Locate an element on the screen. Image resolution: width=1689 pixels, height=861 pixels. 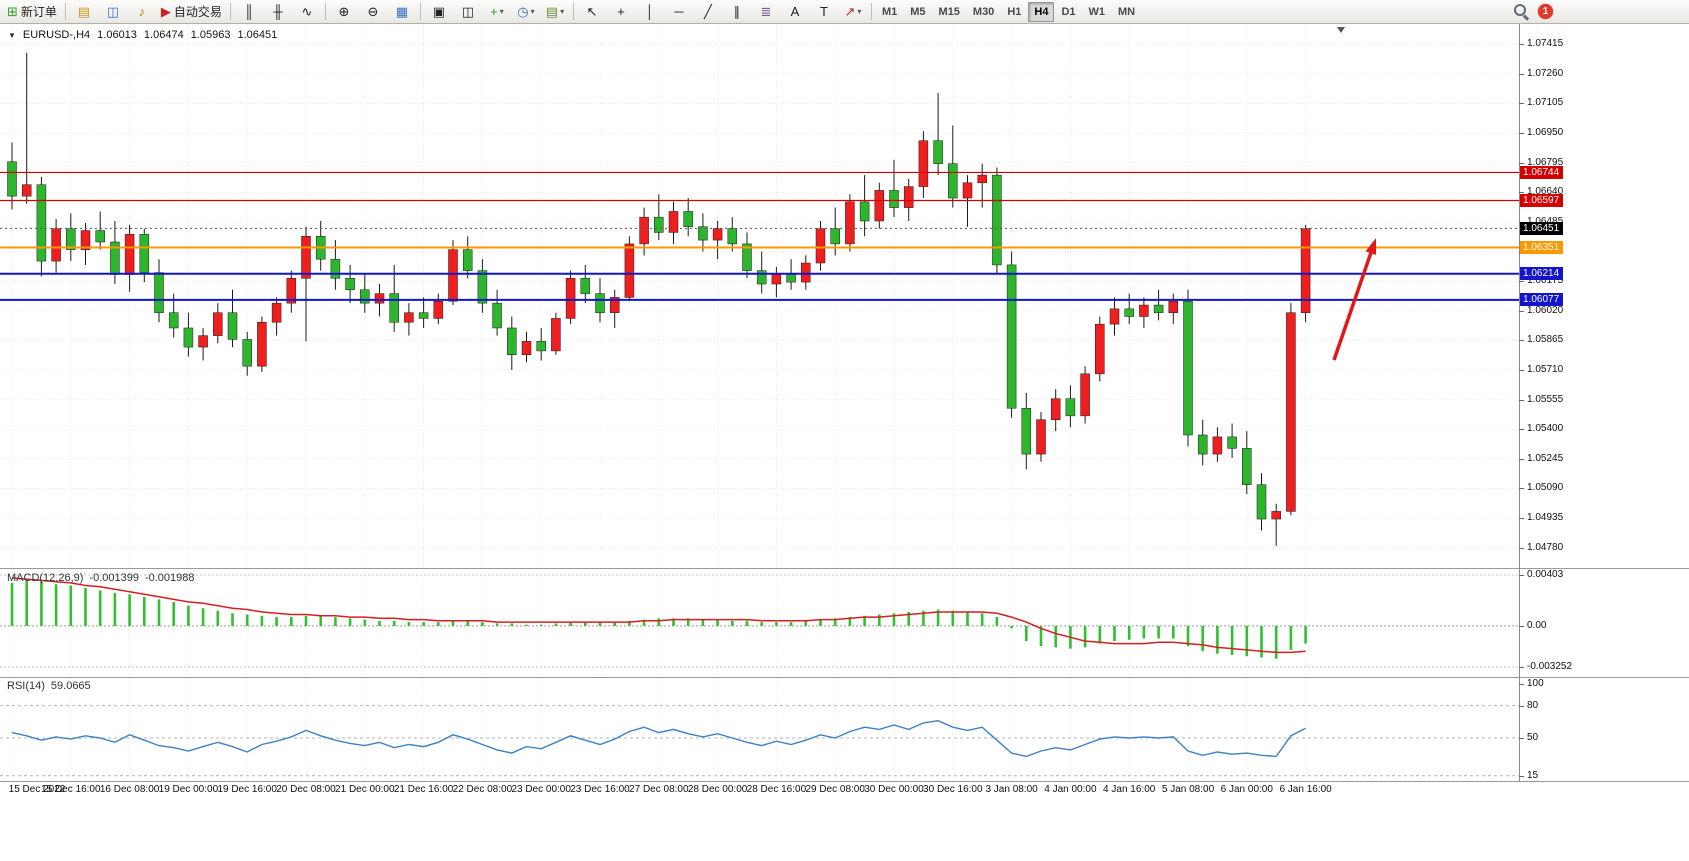
zoom-in-button: ⊕ is located at coordinates (344, 12).